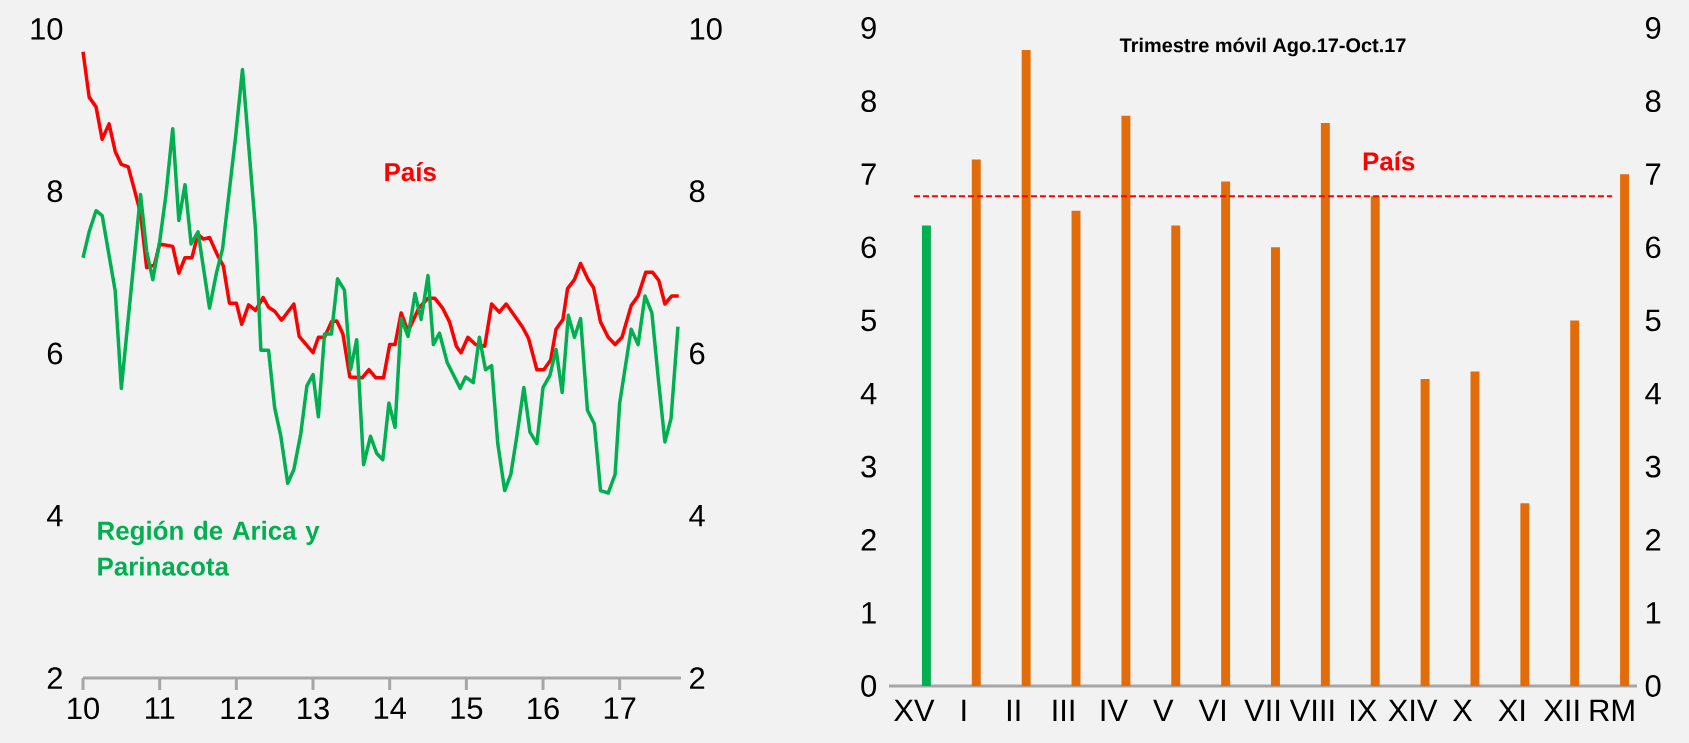  Describe the element at coordinates (1413, 710) in the screenshot. I see `x-tick-label: XIV` at that location.